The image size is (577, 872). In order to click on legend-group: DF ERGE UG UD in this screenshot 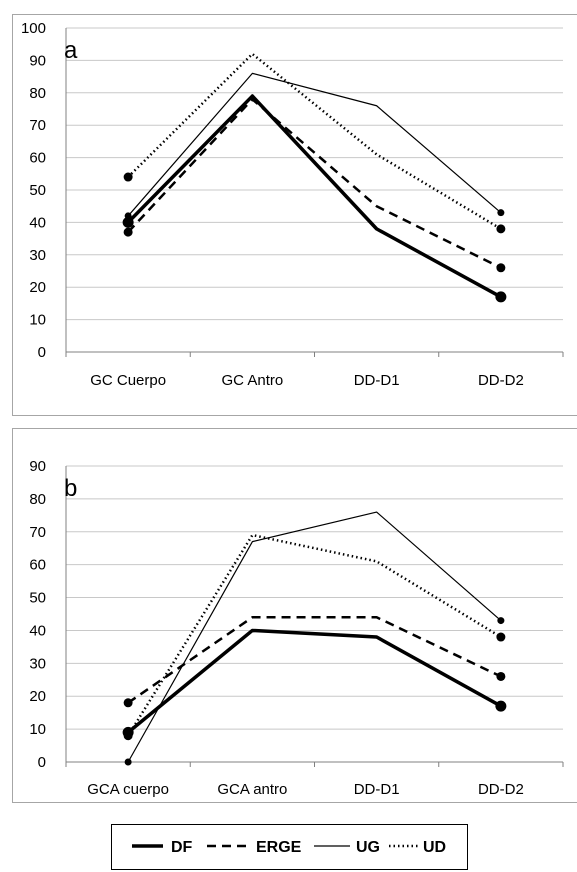, I will do `click(289, 847)`.